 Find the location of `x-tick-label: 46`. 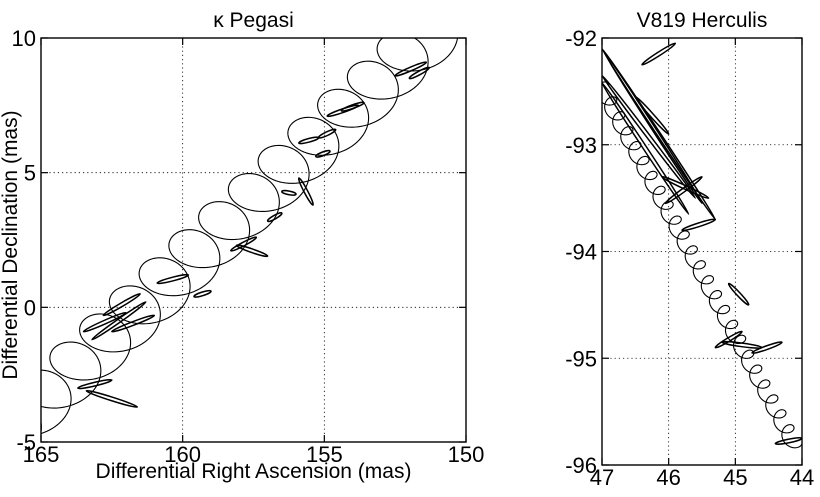

x-tick-label: 46 is located at coordinates (668, 477).